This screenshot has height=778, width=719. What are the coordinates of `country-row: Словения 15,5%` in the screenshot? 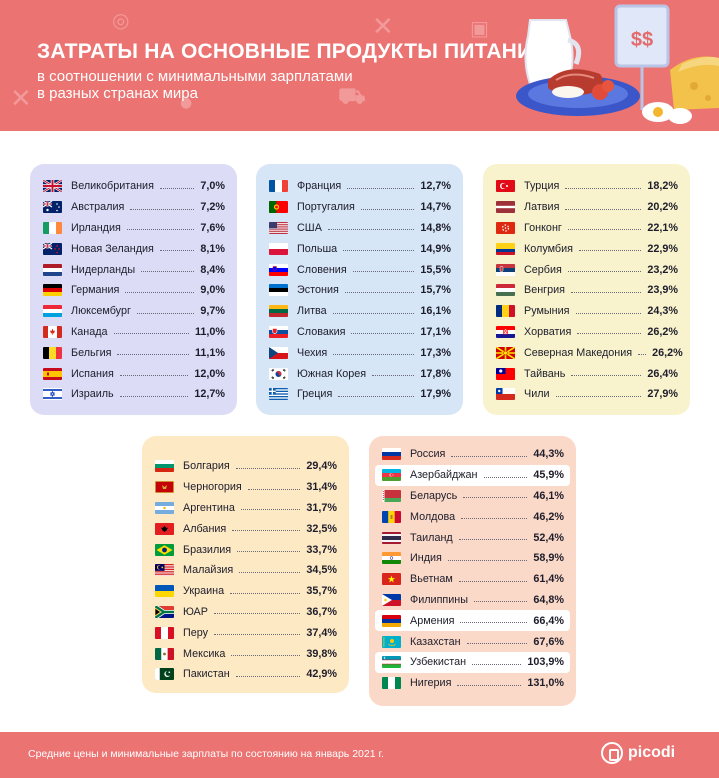 It's located at (359, 269).